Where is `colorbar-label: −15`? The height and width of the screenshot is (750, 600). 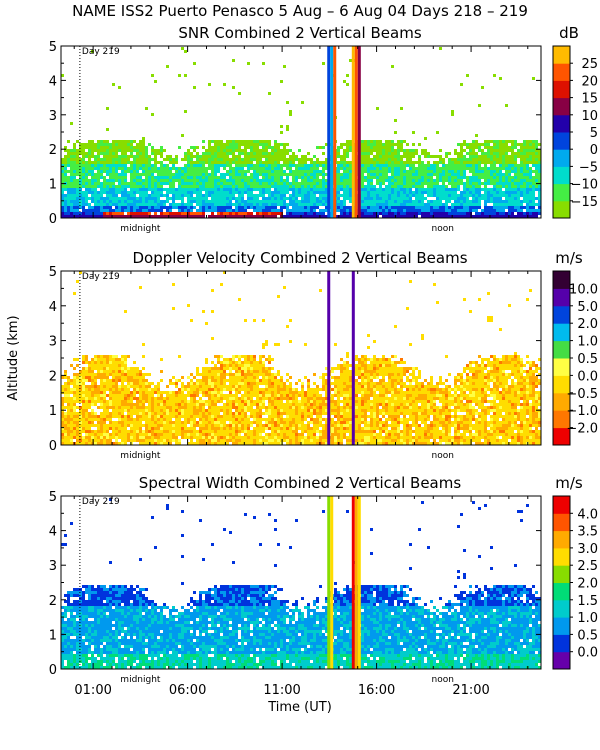 colorbar-label: −15 is located at coordinates (584, 202).